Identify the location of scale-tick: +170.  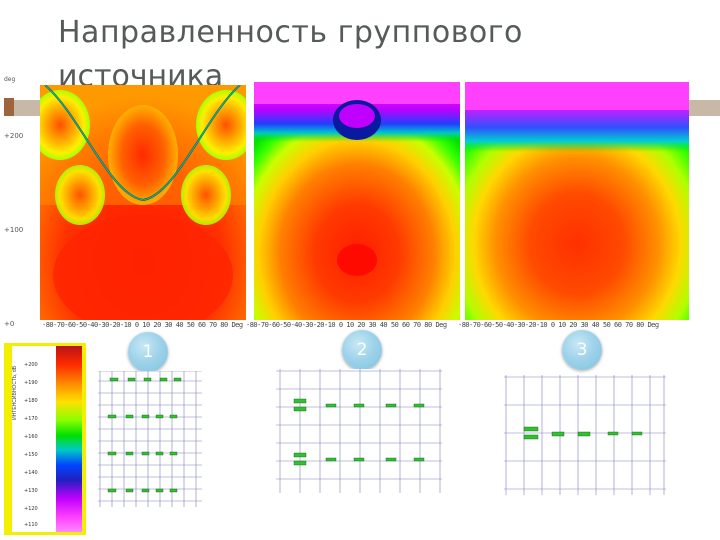
(31, 419).